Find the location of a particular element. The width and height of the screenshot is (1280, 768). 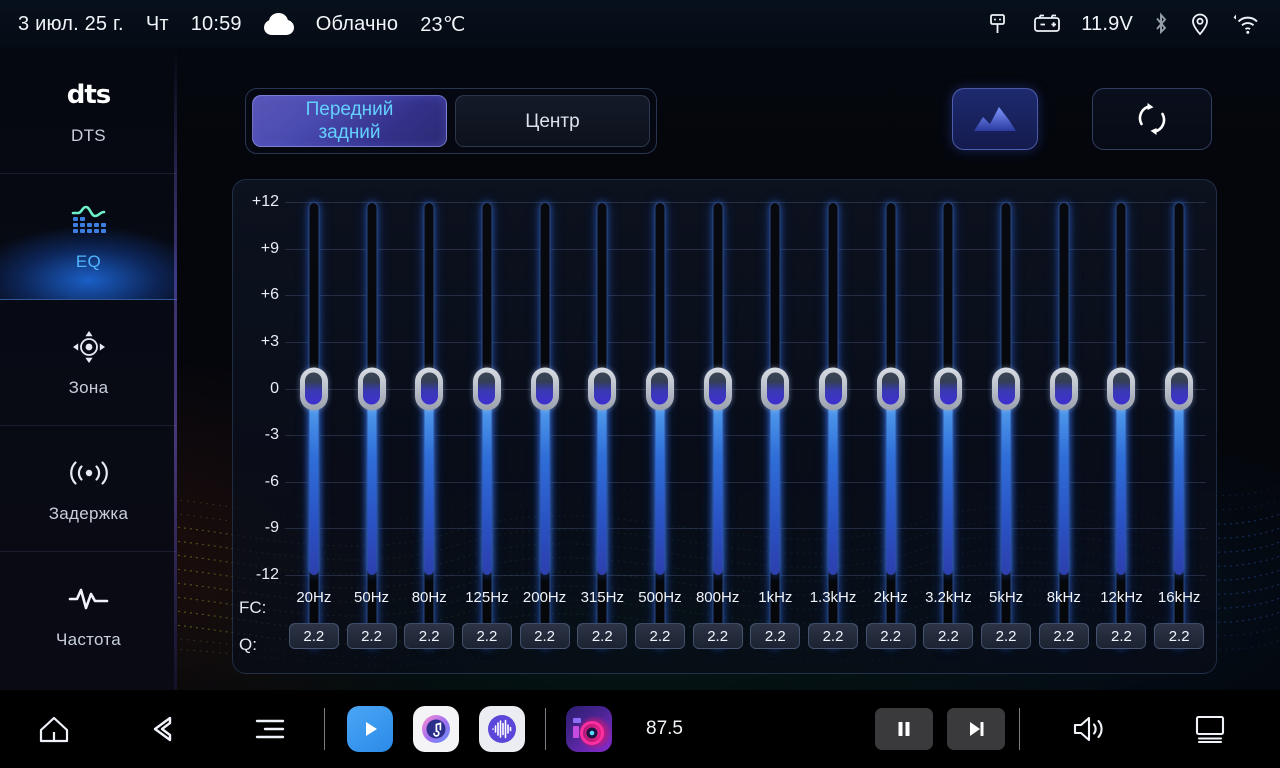

sidebar-item-delay: Задержка is located at coordinates (88, 489).